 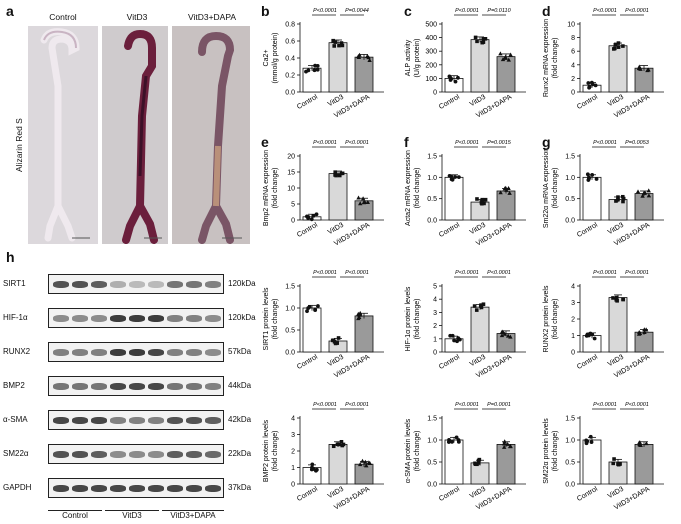 I want to click on blot-kda-label: 42kDa, so click(x=240, y=419).